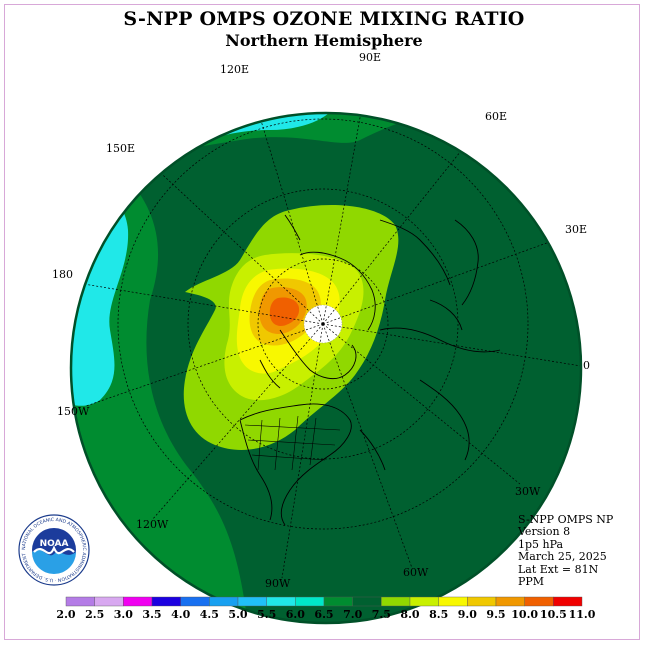 This screenshot has width=648, height=648. Describe the element at coordinates (278, 583) in the screenshot. I see `lon-label-90w: 90W` at that location.